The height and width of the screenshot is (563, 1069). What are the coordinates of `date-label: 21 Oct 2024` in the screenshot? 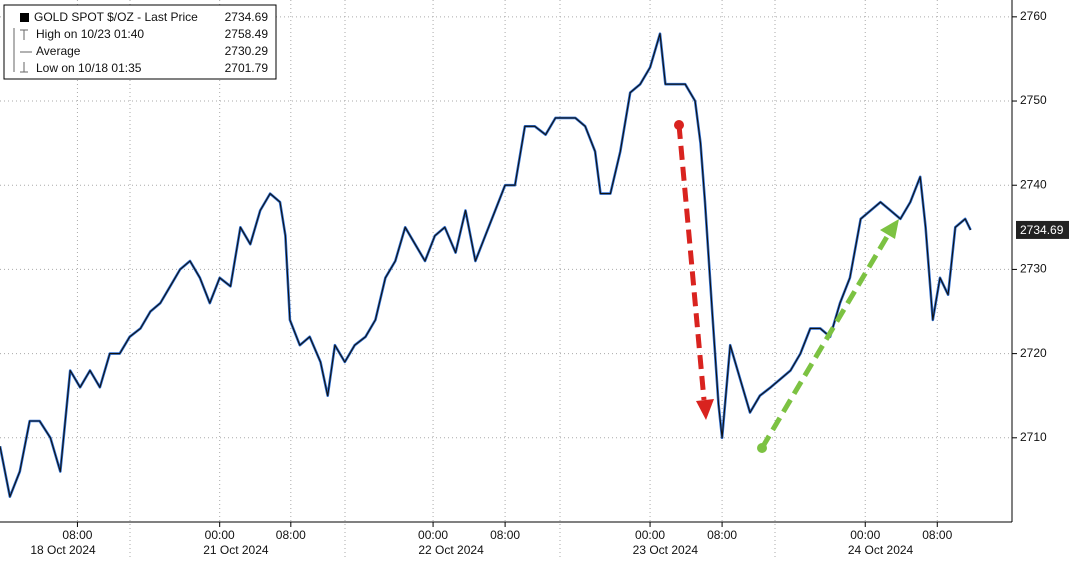 It's located at (236, 550).